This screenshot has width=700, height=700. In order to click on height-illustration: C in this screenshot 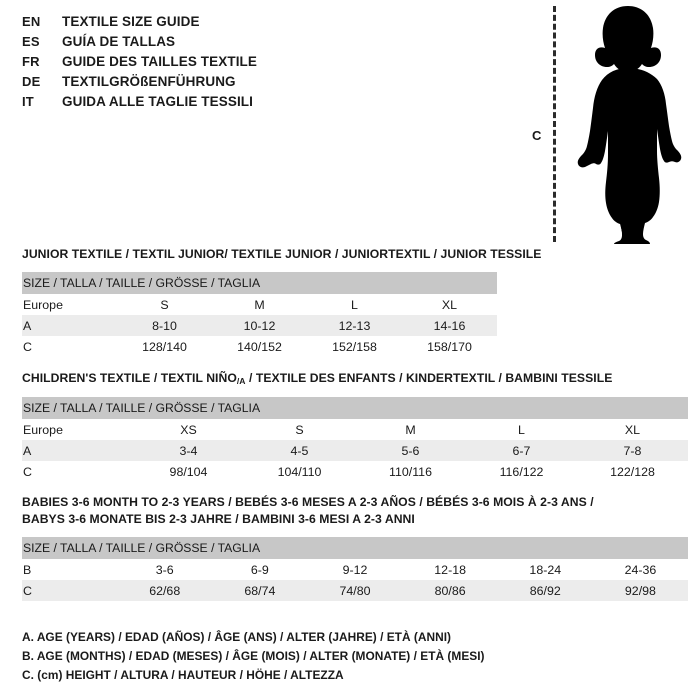, I will do `click(610, 124)`.